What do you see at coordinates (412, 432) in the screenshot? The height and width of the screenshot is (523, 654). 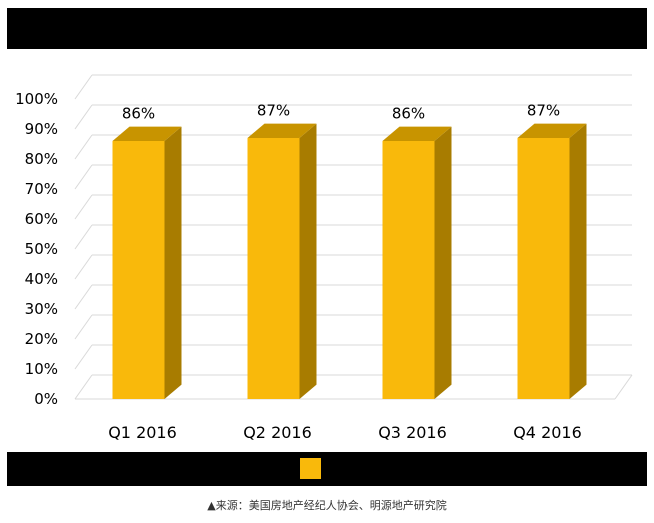 I see `x-tick-label: Q3 2016` at bounding box center [412, 432].